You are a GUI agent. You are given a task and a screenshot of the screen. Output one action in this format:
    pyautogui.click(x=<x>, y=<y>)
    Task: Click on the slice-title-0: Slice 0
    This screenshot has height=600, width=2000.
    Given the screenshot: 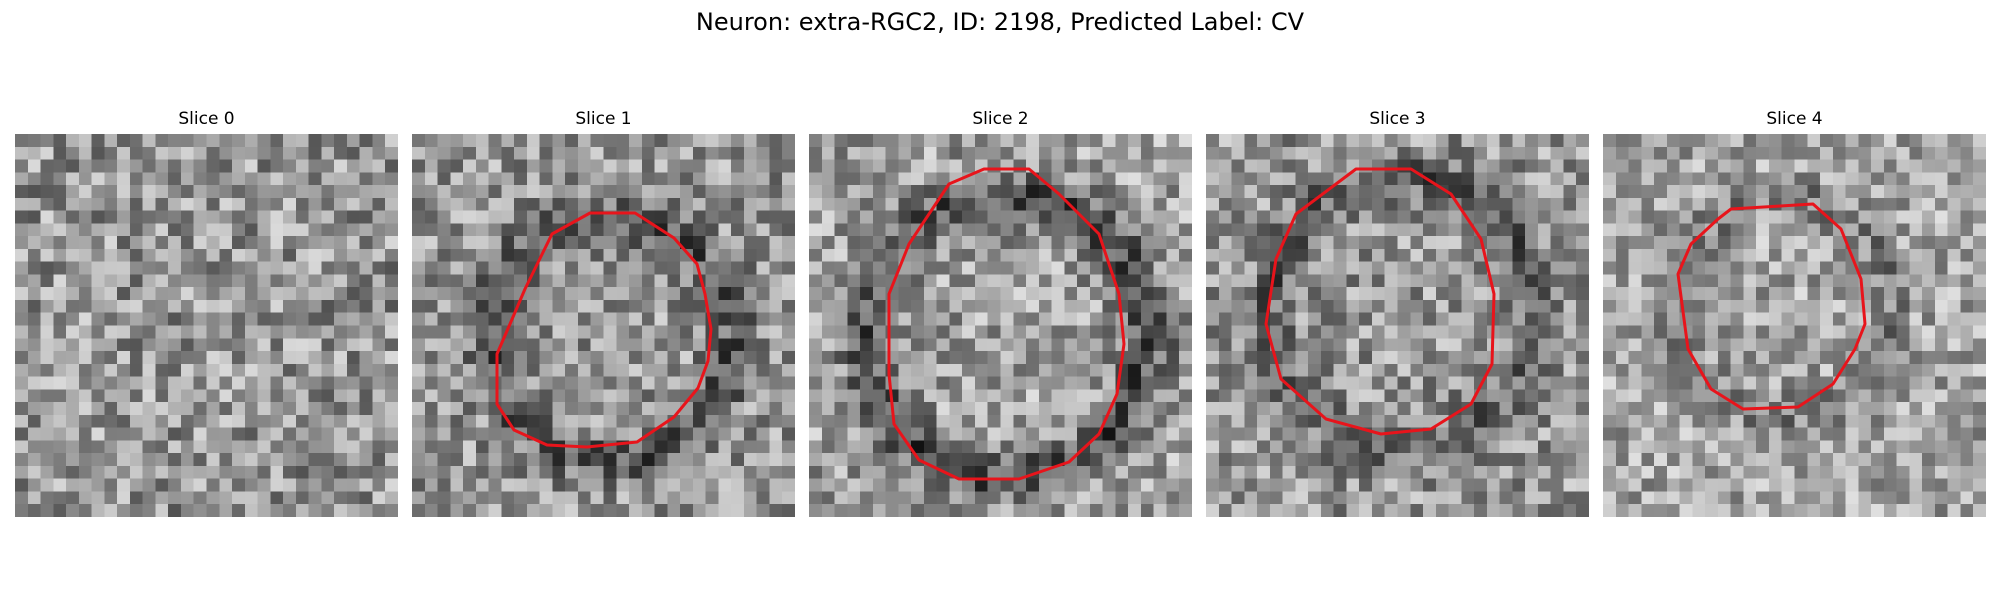 What is the action you would take?
    pyautogui.click(x=206, y=119)
    